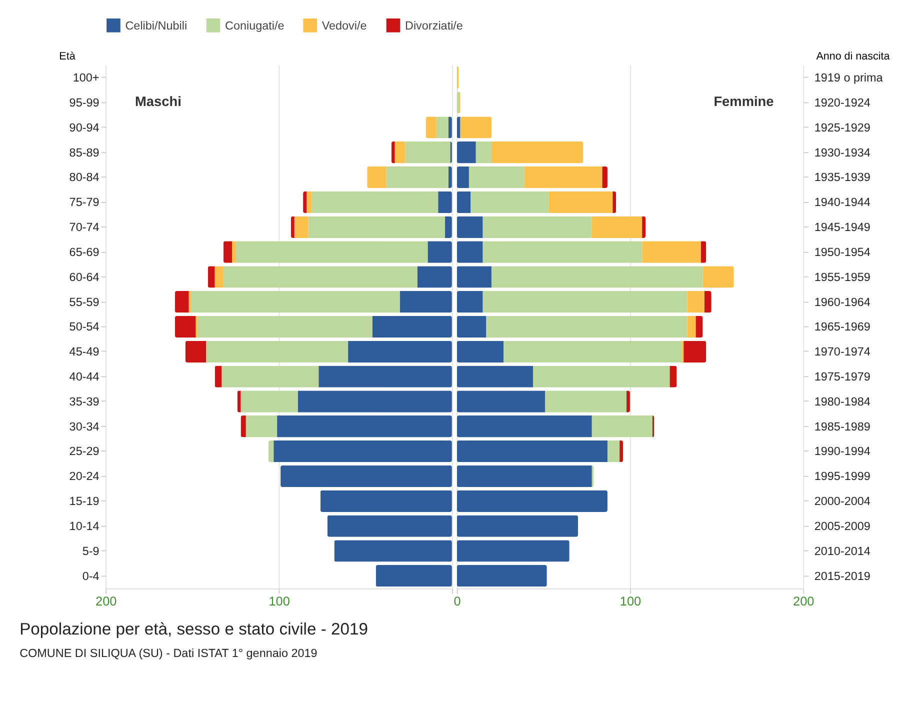 The image size is (899, 711). What do you see at coordinates (84, 103) in the screenshot?
I see `y-tick-label: 95-99` at bounding box center [84, 103].